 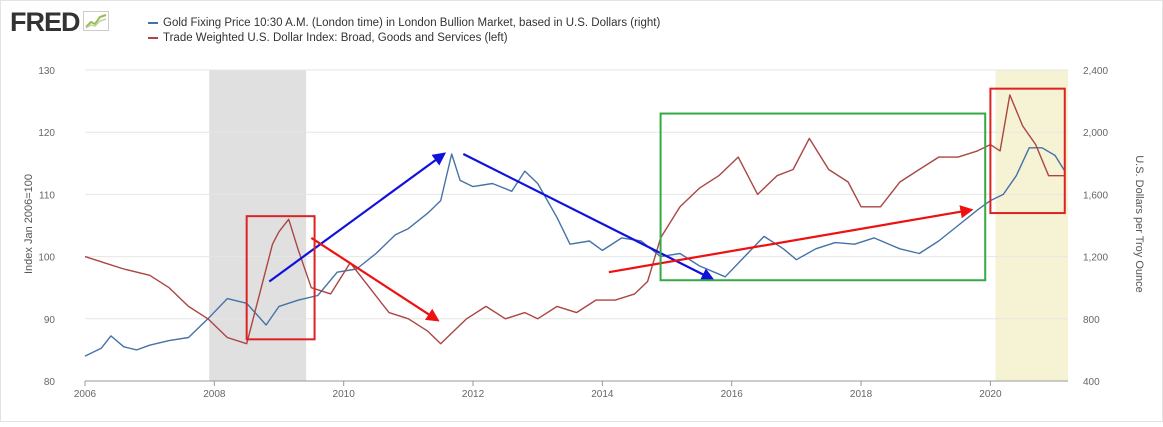 What do you see at coordinates (823, 197) in the screenshot?
I see `annotation-box-green` at bounding box center [823, 197].